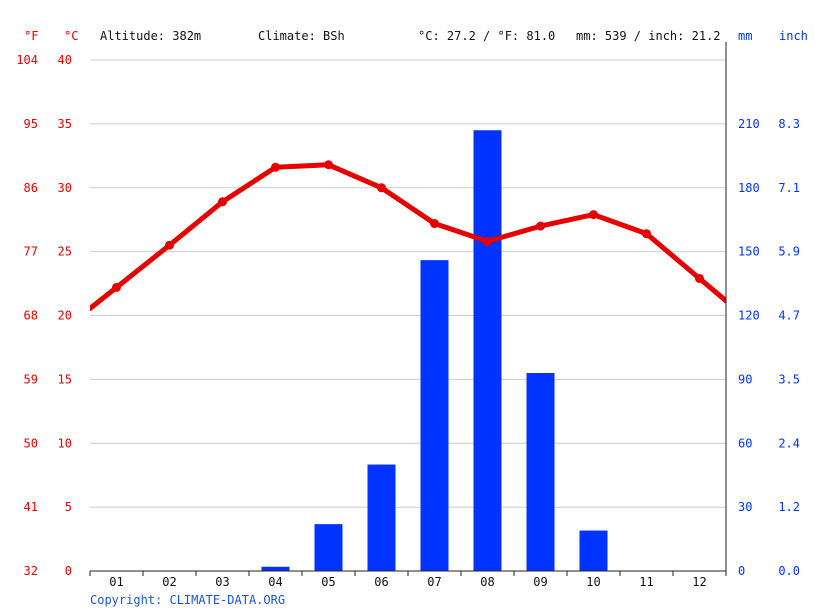 This screenshot has width=815, height=611. Describe the element at coordinates (31, 124) in the screenshot. I see `tick-label-f: 95` at that location.